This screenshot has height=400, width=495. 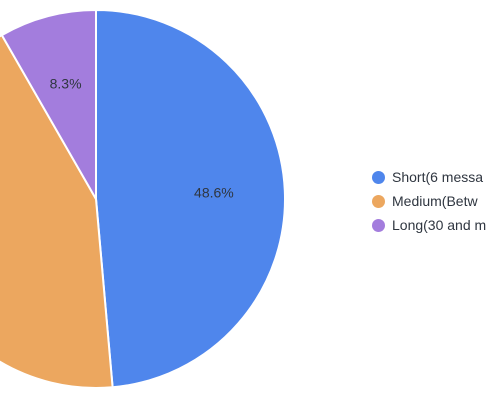 What do you see at coordinates (378, 177) in the screenshot?
I see `legend-swatch-short` at bounding box center [378, 177].